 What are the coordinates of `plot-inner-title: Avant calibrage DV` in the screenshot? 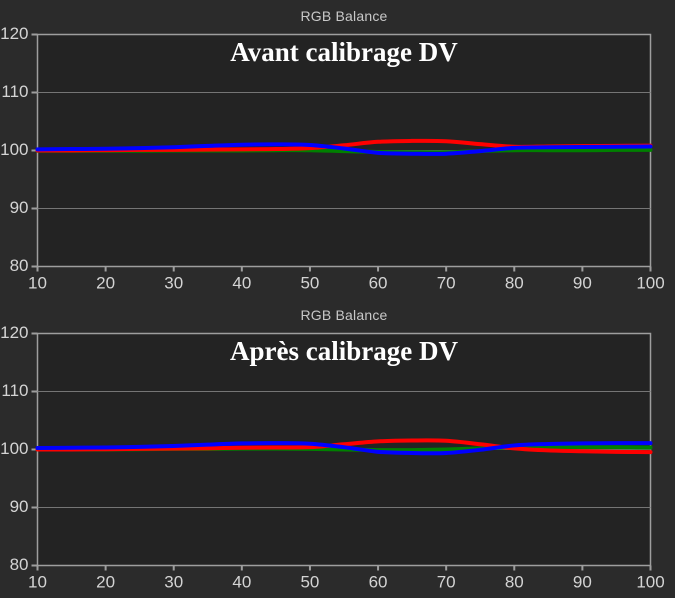 It's located at (344, 52).